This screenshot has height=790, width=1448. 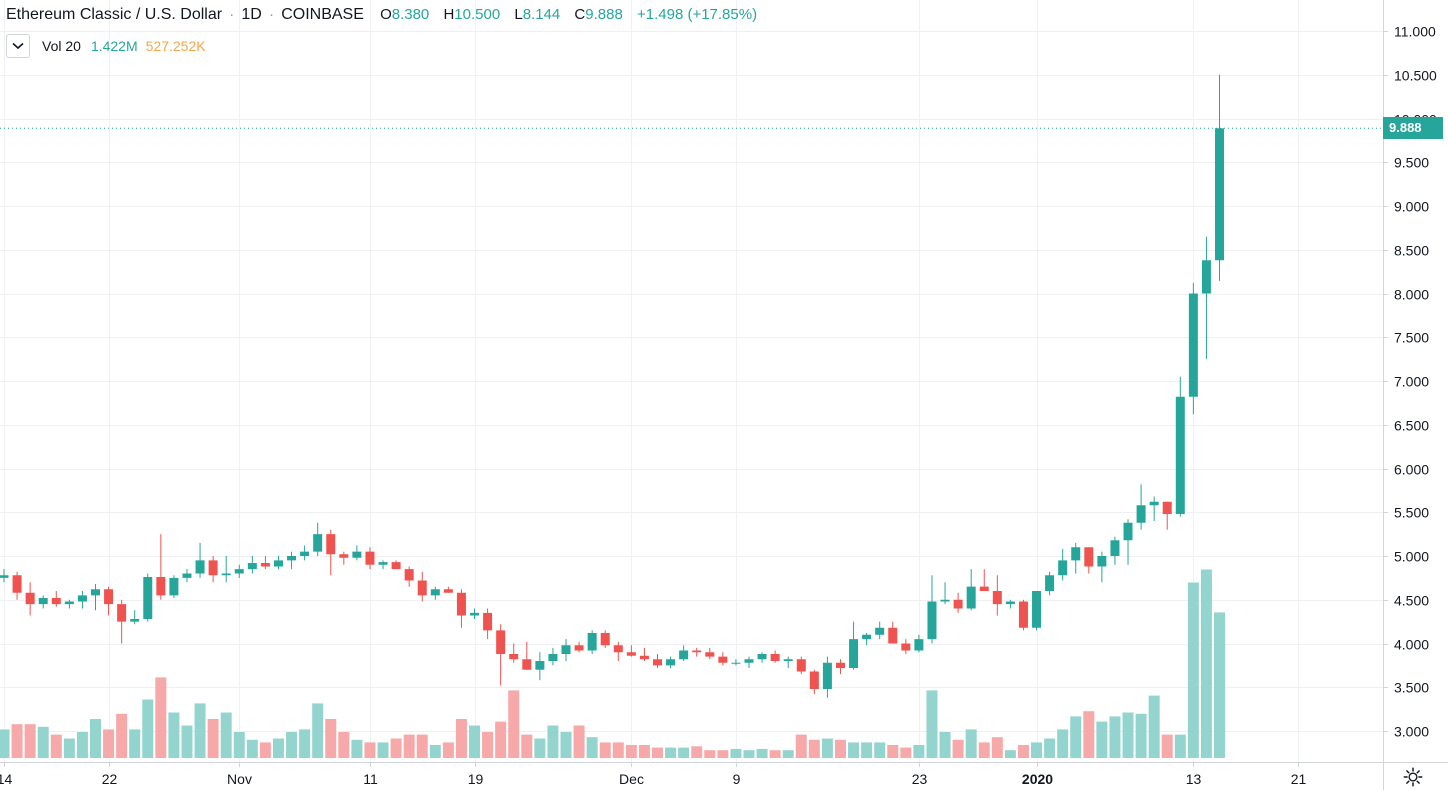 I want to click on low-value: 8.144, so click(x=541, y=14).